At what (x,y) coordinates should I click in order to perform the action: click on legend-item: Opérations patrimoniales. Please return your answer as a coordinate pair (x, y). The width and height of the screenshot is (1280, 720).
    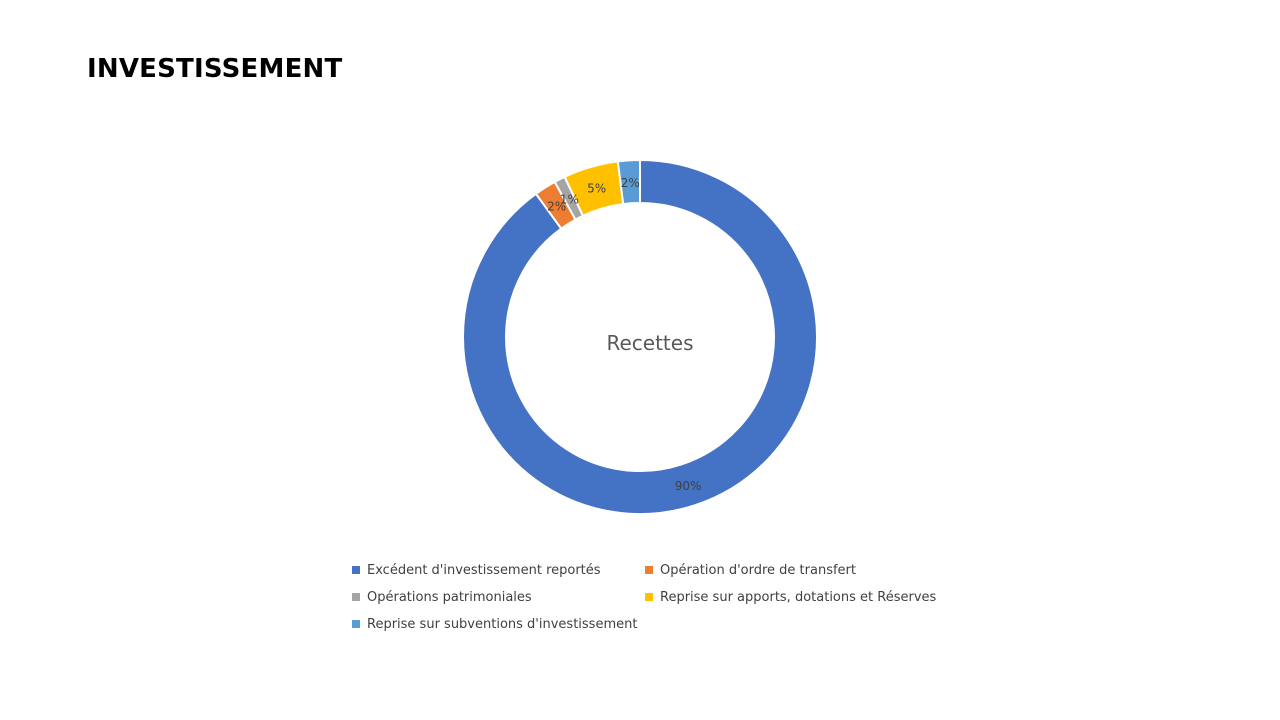
    Looking at the image, I should click on (442, 597).